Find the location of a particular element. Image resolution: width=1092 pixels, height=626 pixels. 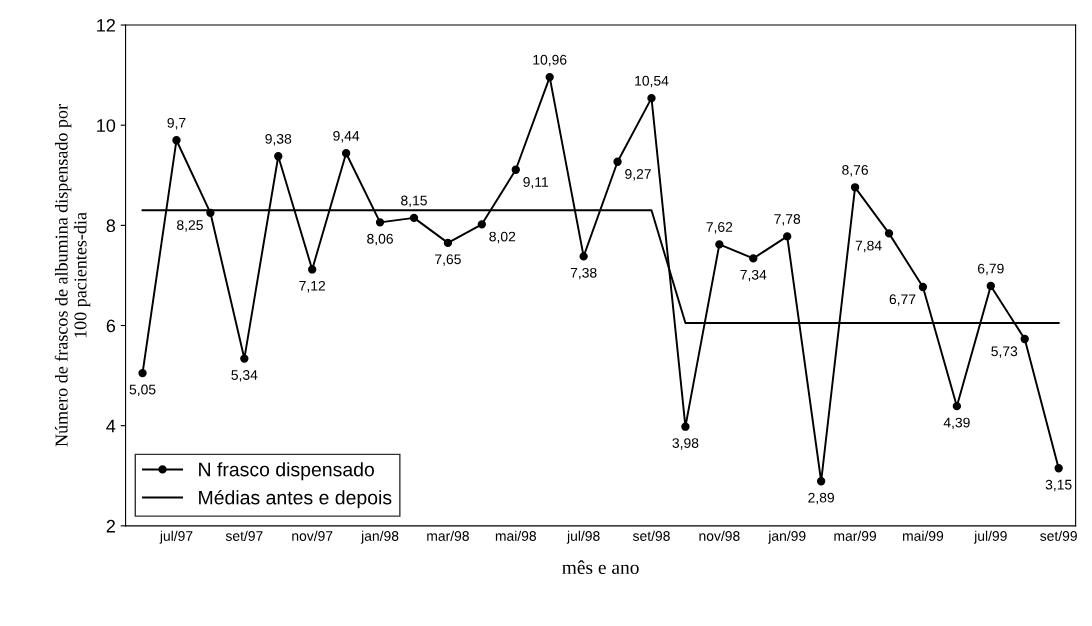

data-label: 5,05 is located at coordinates (142, 390).